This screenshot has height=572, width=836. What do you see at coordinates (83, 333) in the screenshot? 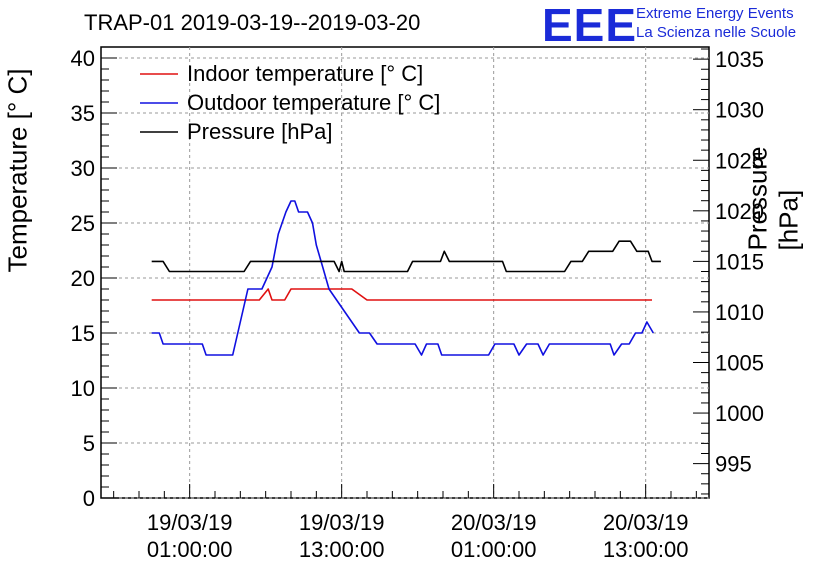
I see `y-tick-label: 15` at bounding box center [83, 333].